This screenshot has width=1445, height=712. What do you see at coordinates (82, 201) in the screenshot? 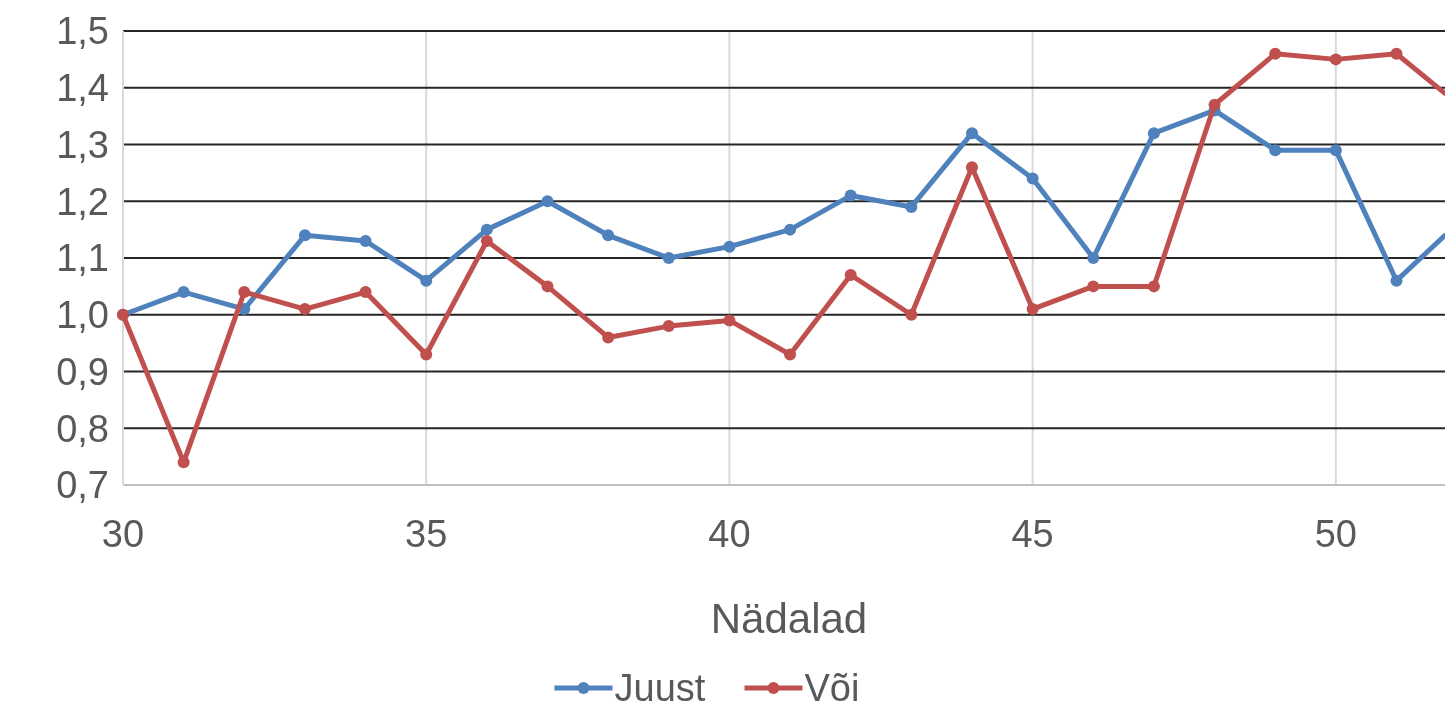
I see `y-tick-label: 1,2` at bounding box center [82, 201].